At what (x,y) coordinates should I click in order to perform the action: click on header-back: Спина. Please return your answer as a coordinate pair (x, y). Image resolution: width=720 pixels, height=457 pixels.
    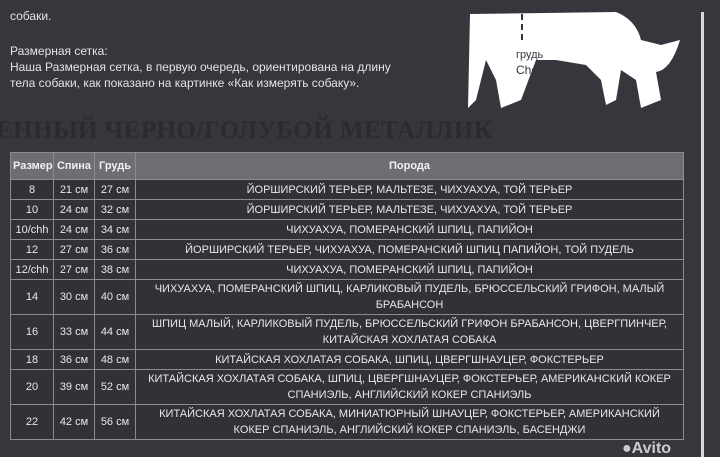
    Looking at the image, I should click on (74, 166).